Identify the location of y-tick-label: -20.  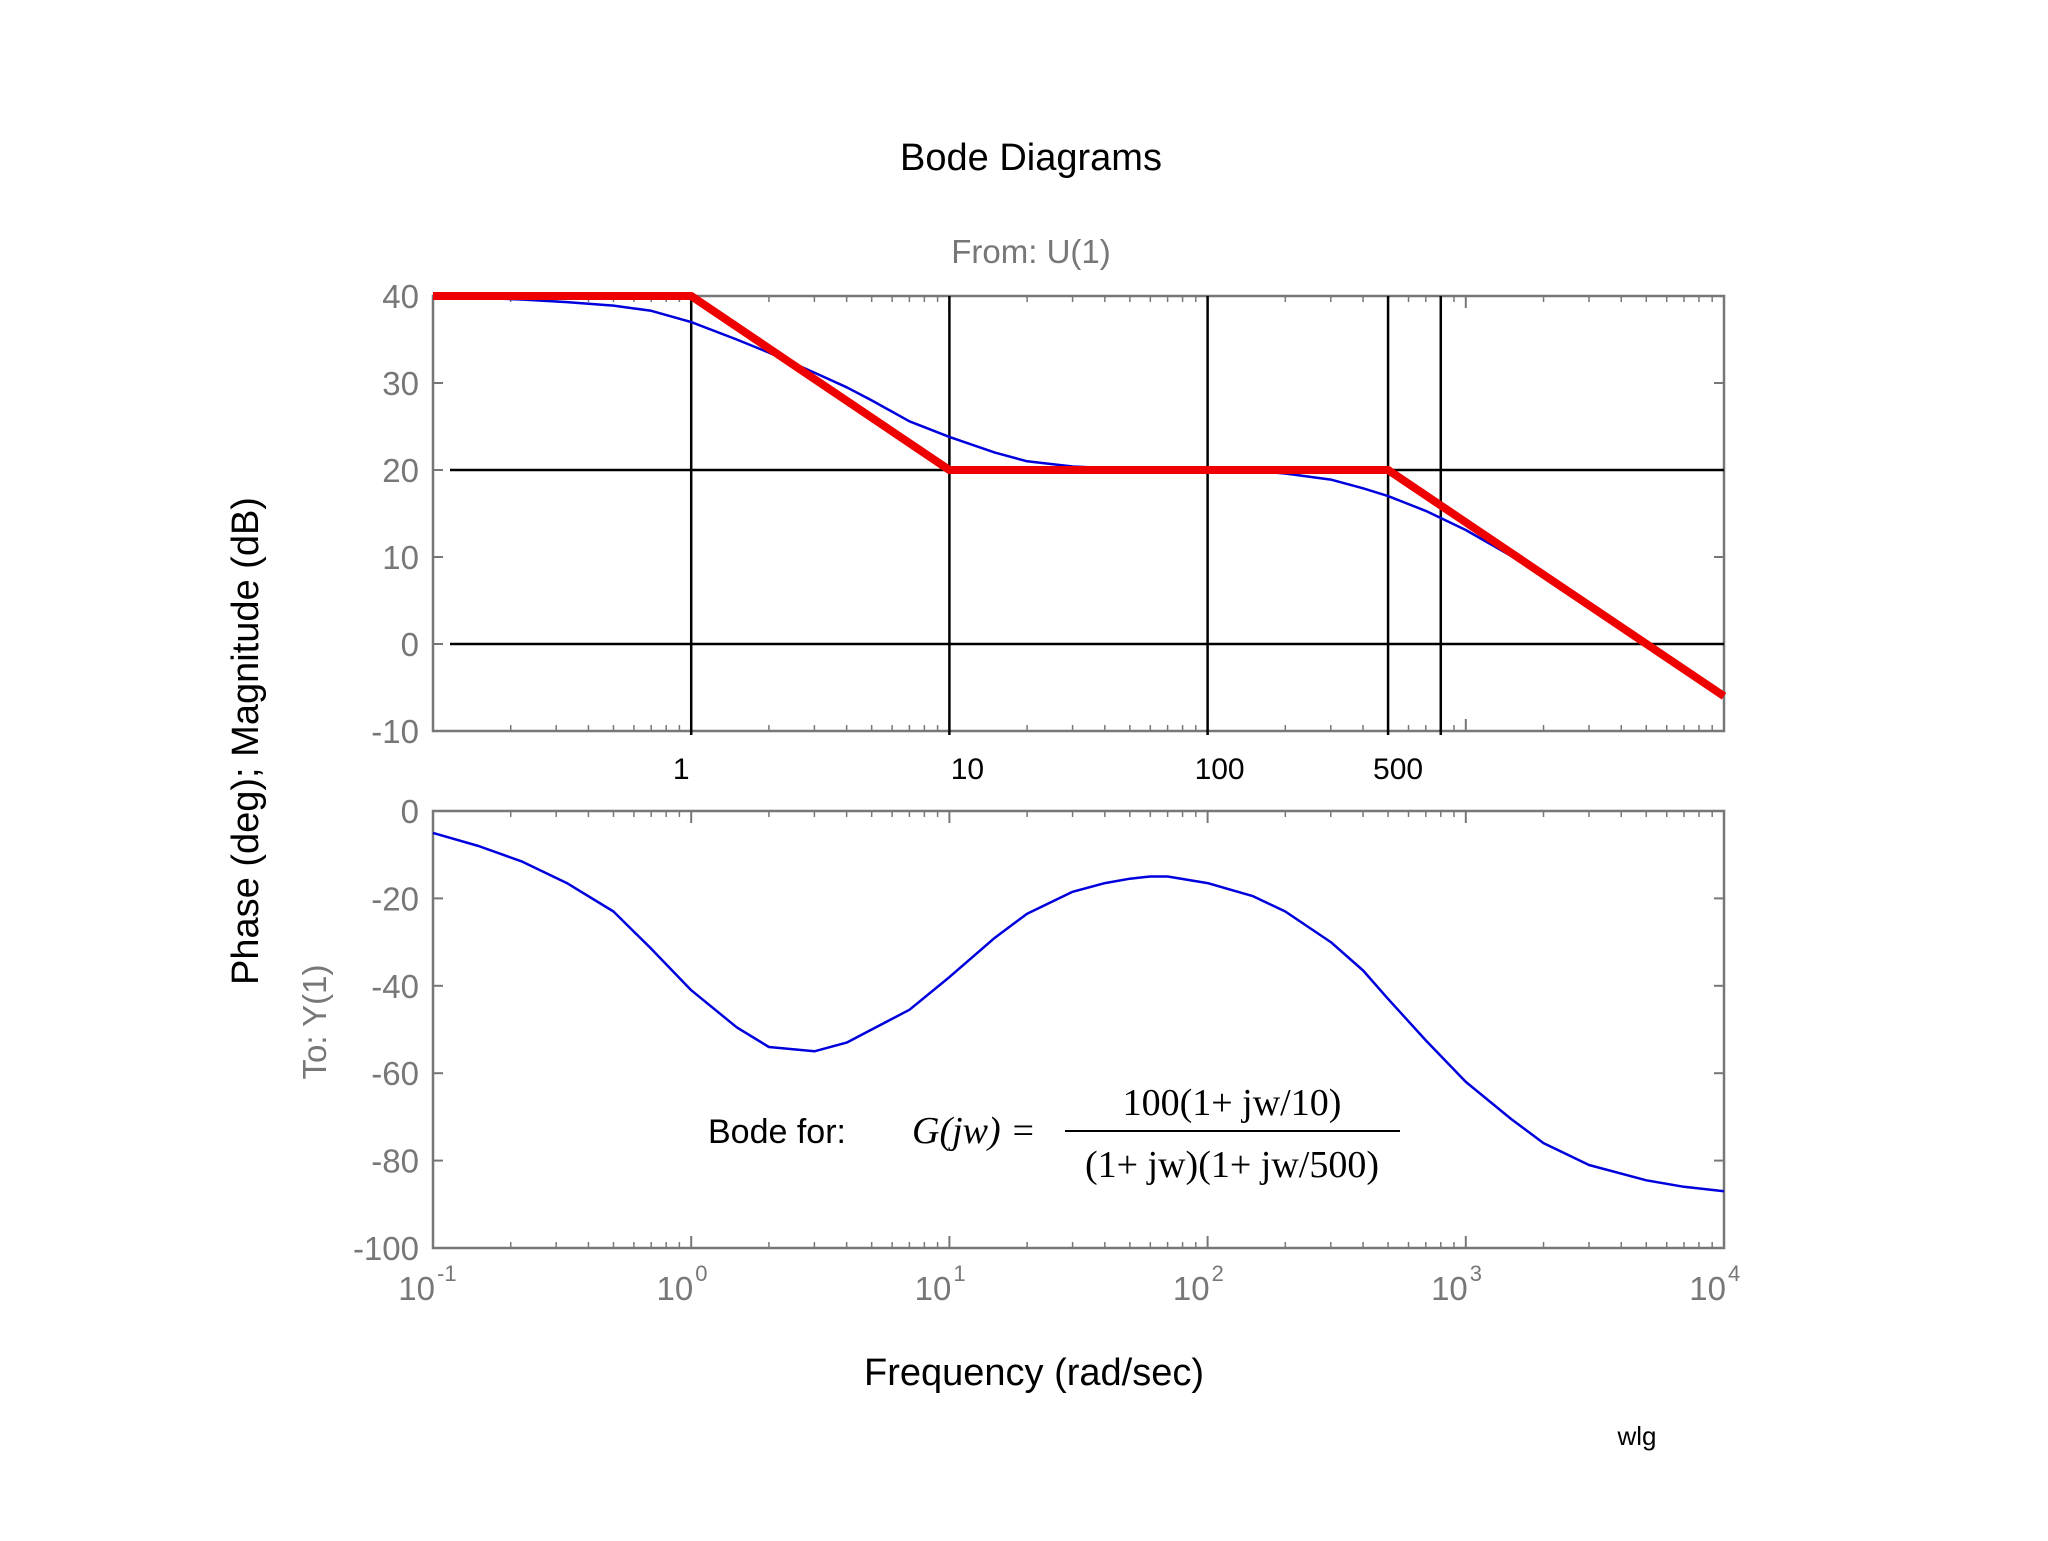
(395, 898).